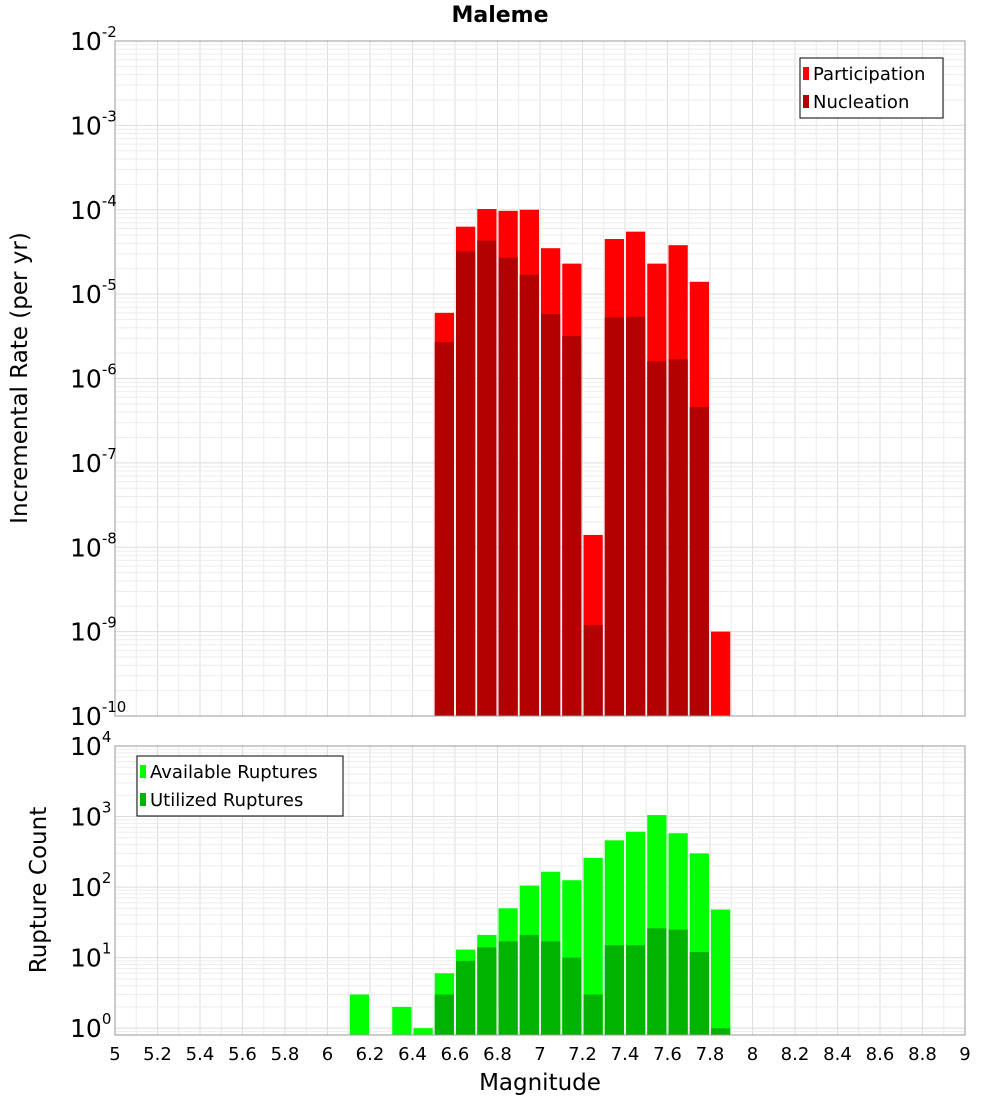  Describe the element at coordinates (327, 1054) in the screenshot. I see `x-tick-label: 6` at that location.